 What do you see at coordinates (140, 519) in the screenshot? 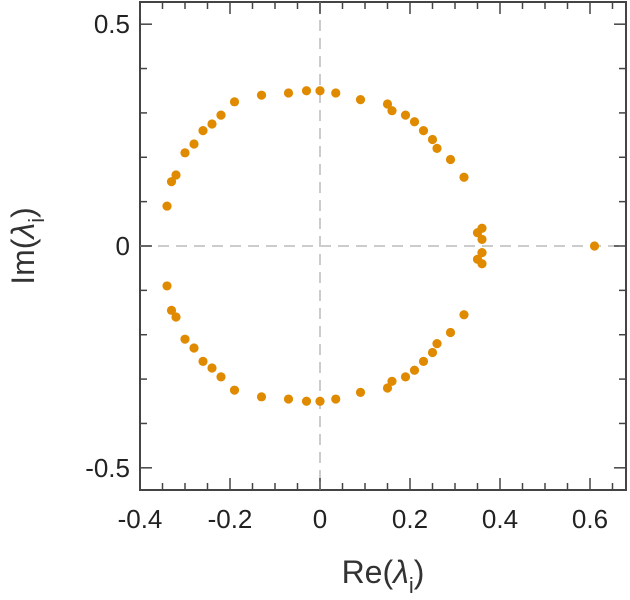
I see `x-tick-label: -0.4` at bounding box center [140, 519].